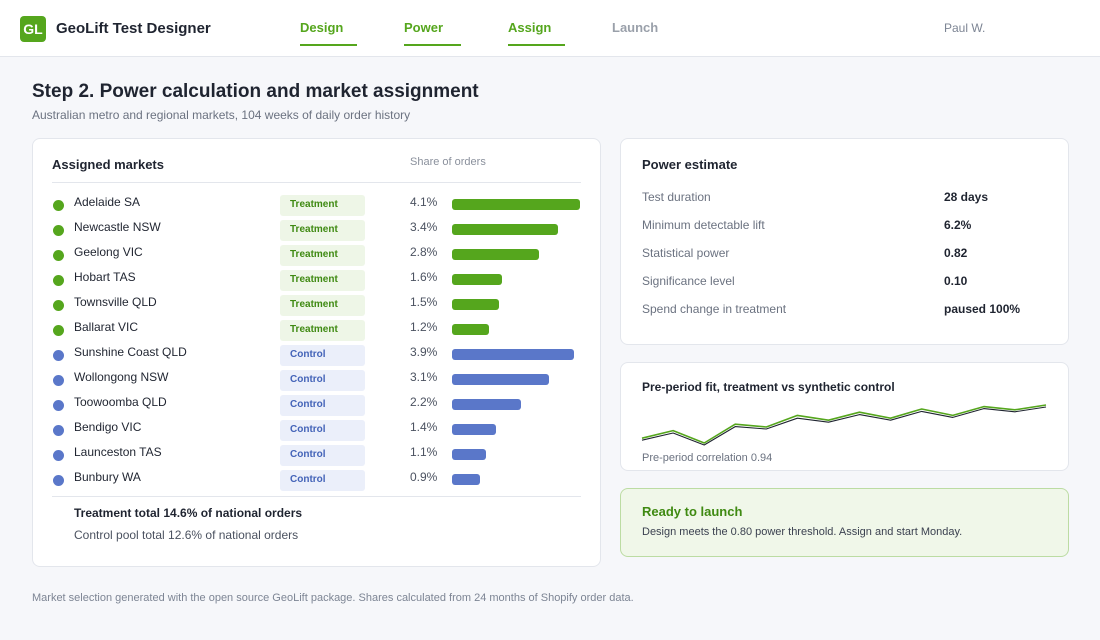  Describe the element at coordinates (424, 202) in the screenshot. I see `market-share: 4.1%` at that location.